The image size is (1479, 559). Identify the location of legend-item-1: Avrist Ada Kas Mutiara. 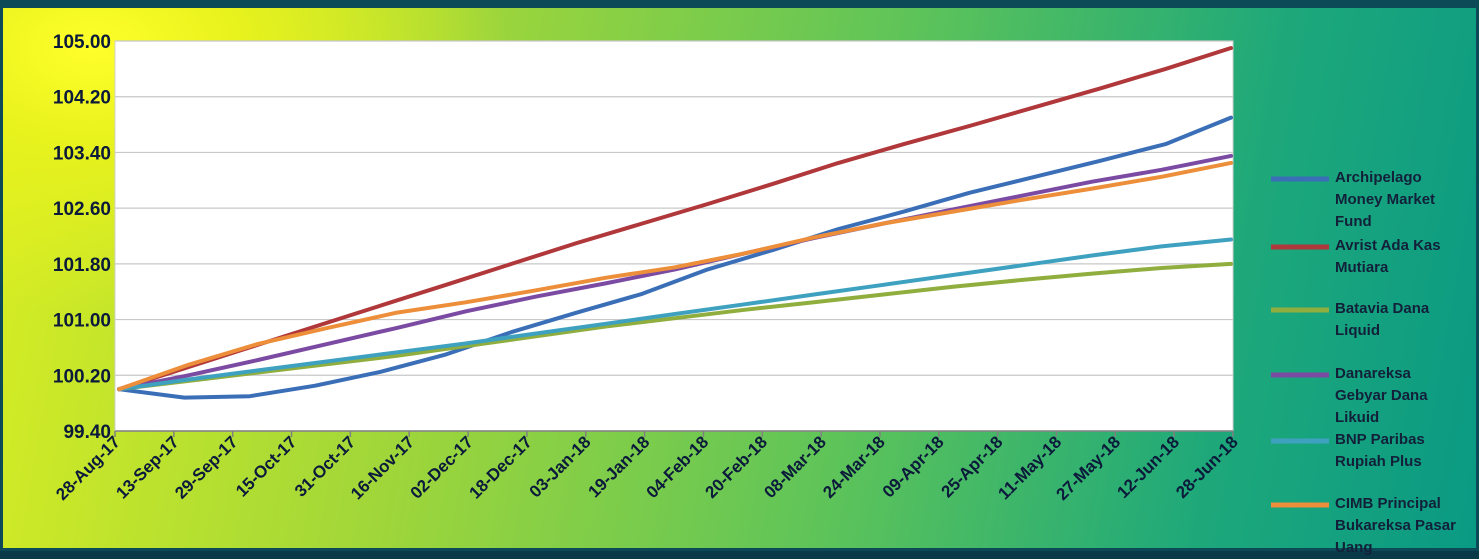
(1356, 256).